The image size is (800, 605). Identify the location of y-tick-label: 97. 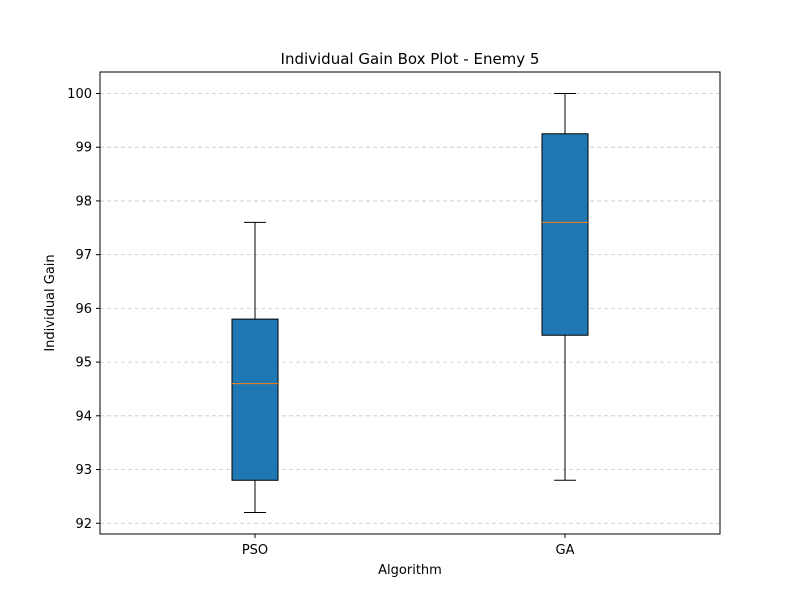
(83, 255).